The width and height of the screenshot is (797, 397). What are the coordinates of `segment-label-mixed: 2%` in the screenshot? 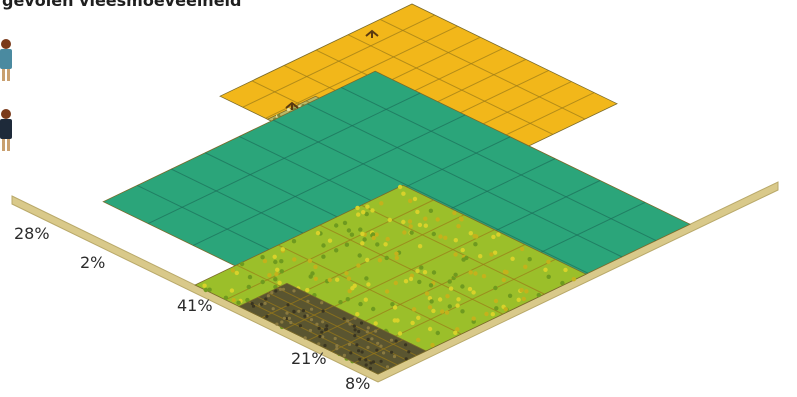 It's located at (93, 262).